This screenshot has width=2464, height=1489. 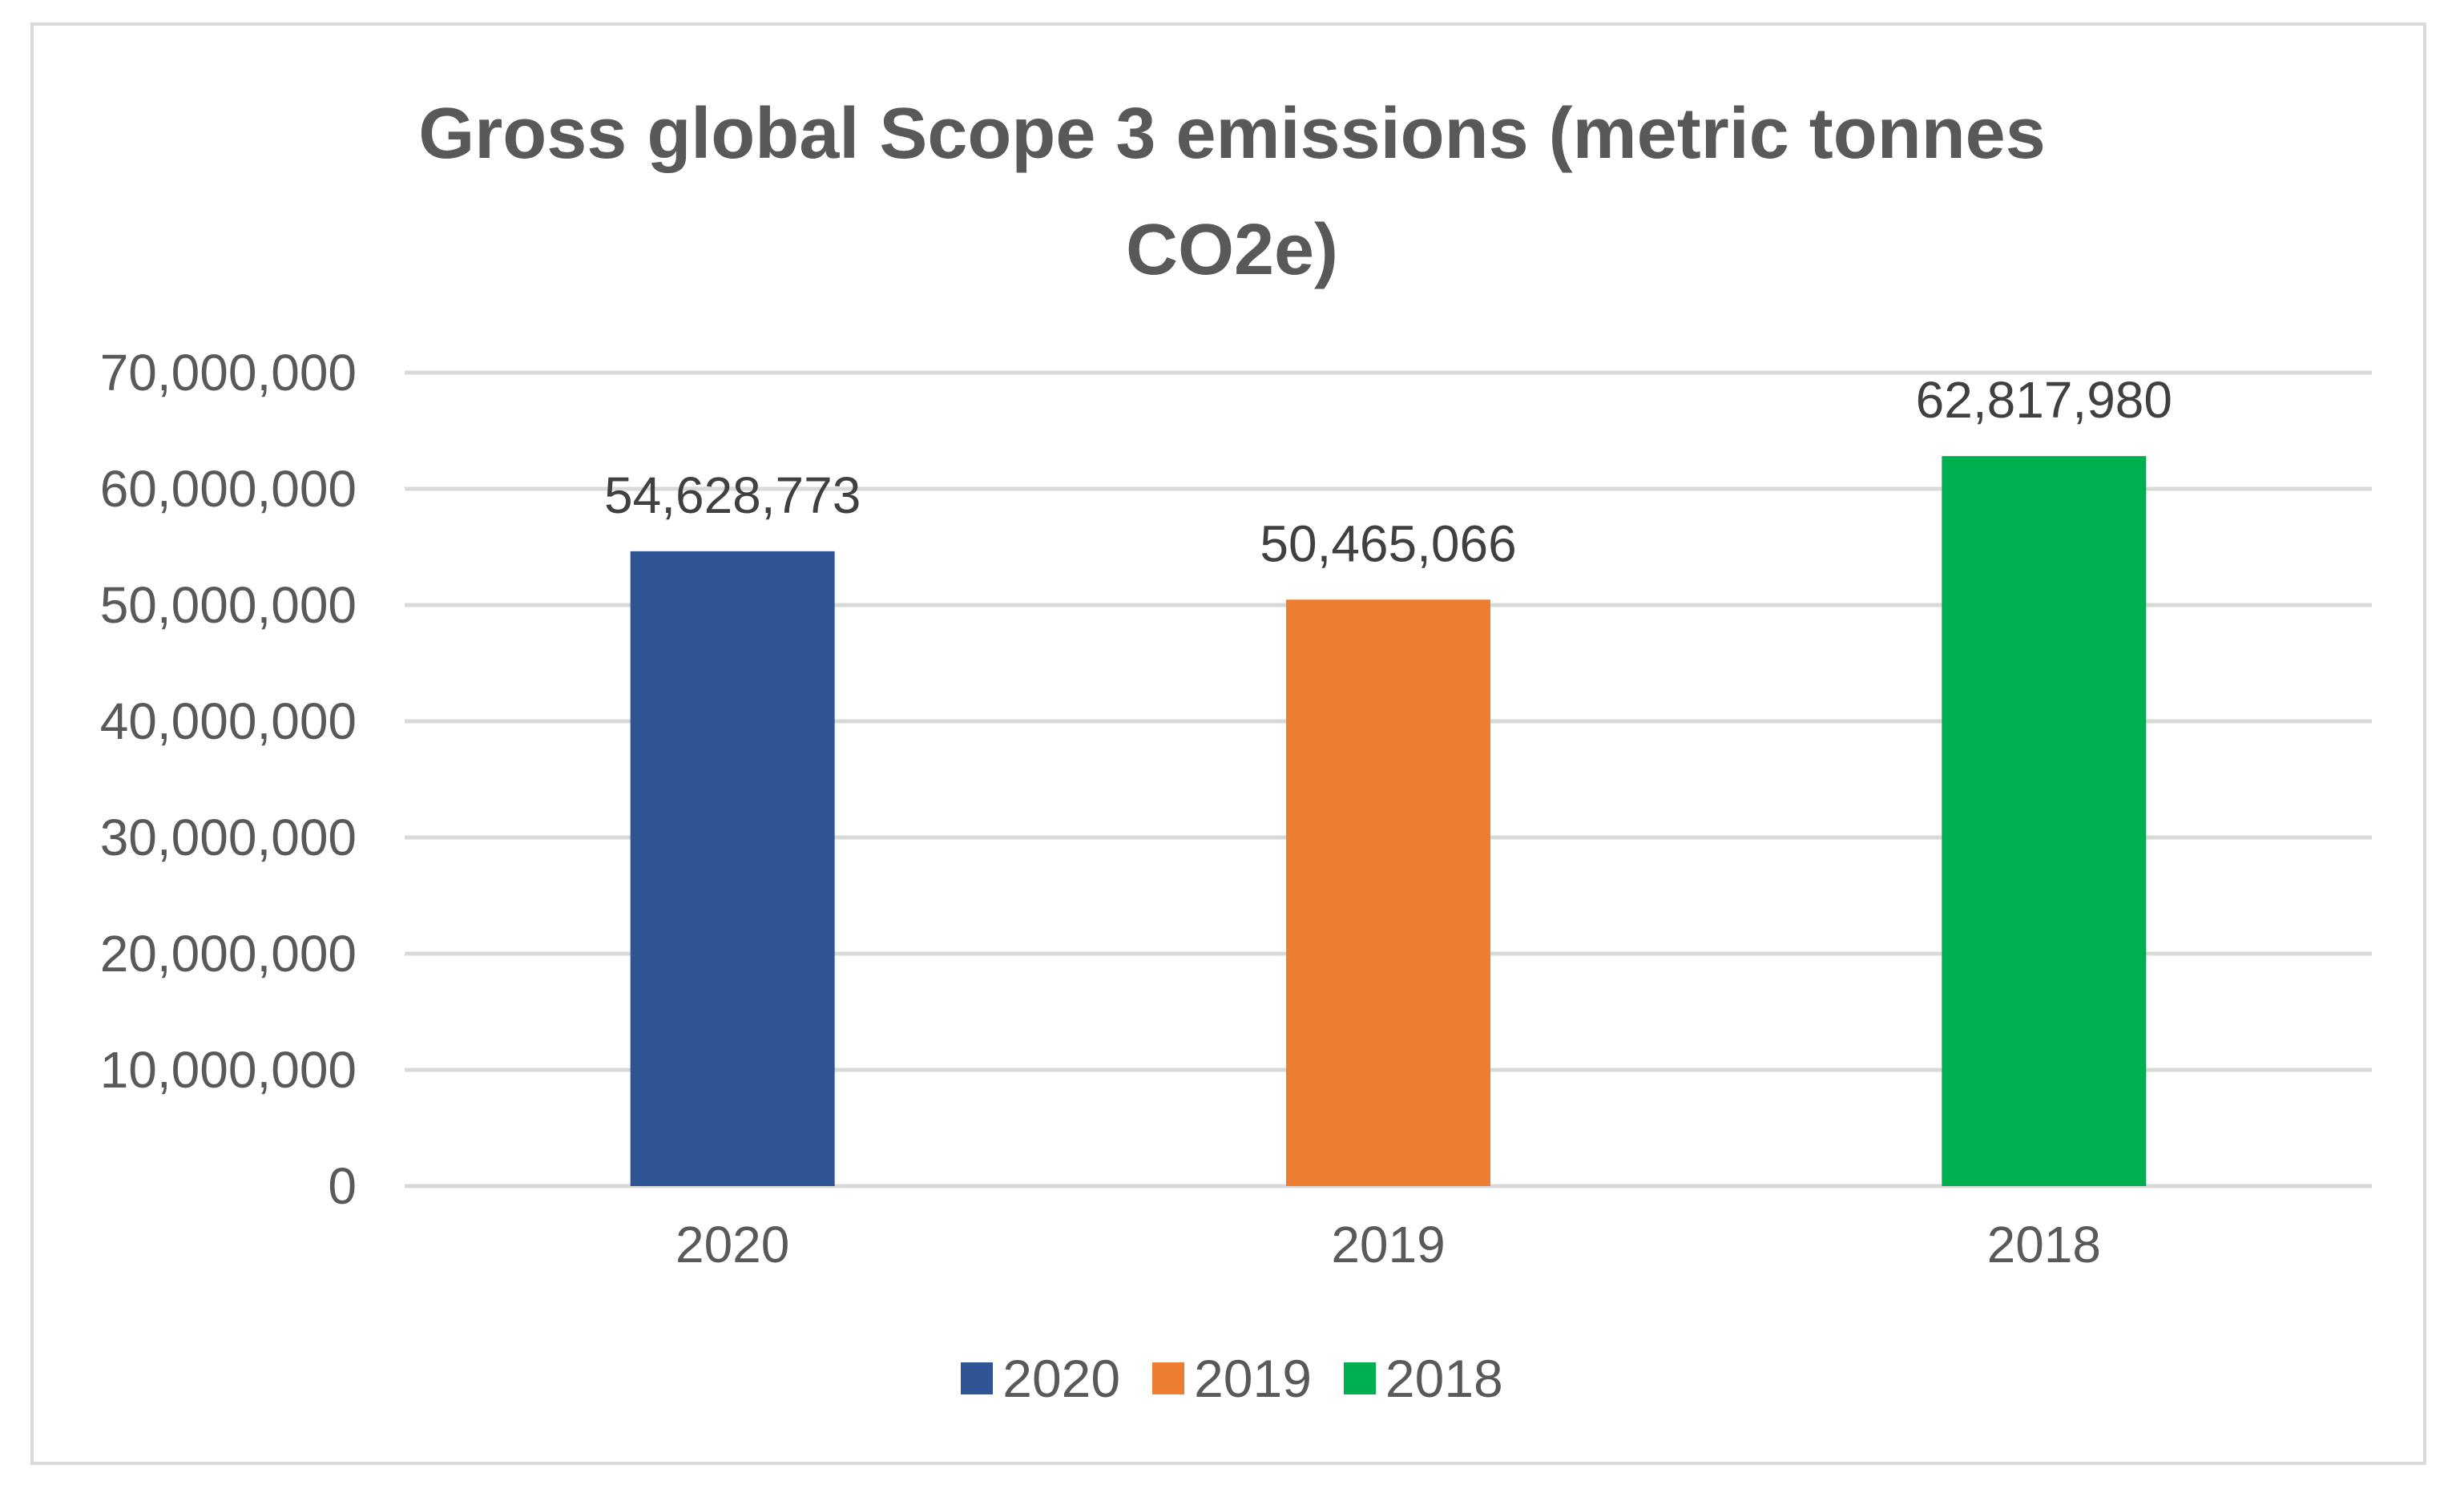 I want to click on x-tick-label-2019: 2019, so click(x=1388, y=1244).